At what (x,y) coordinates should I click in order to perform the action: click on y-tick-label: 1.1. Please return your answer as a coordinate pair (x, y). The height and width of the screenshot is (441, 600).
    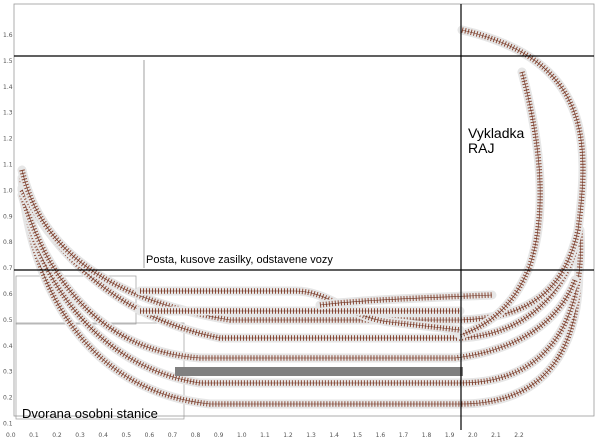
    Looking at the image, I should click on (8, 165).